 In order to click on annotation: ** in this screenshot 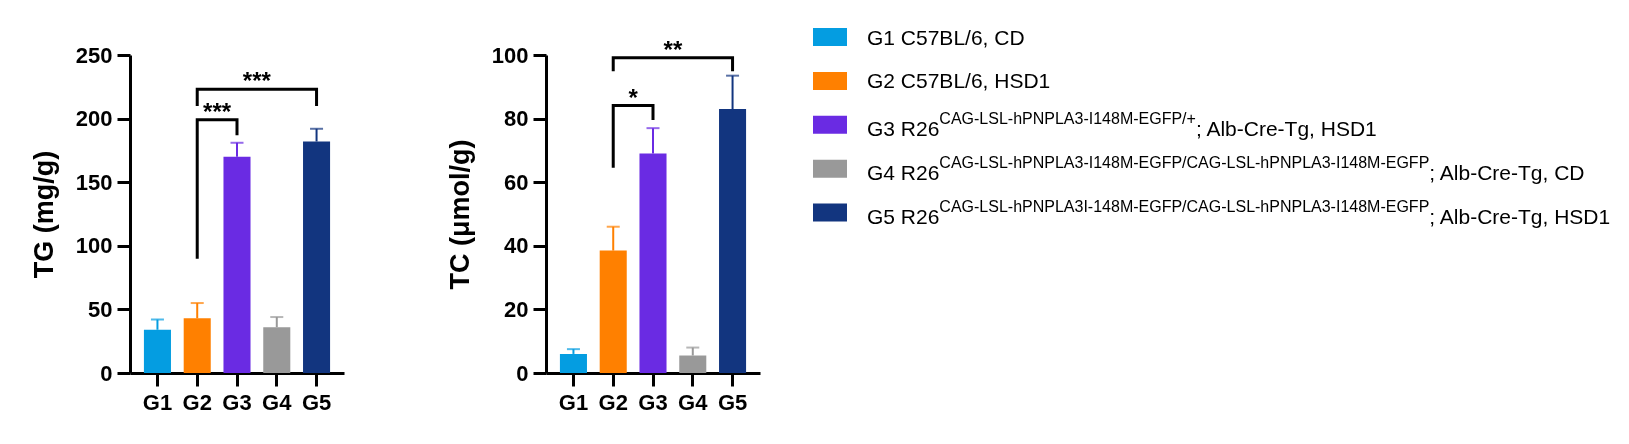, I will do `click(673, 49)`.